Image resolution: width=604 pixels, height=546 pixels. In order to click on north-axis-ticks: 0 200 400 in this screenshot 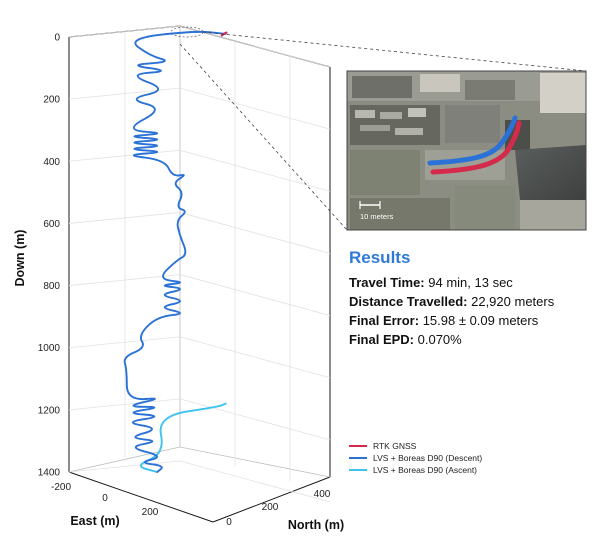, I will do `click(278, 508)`.